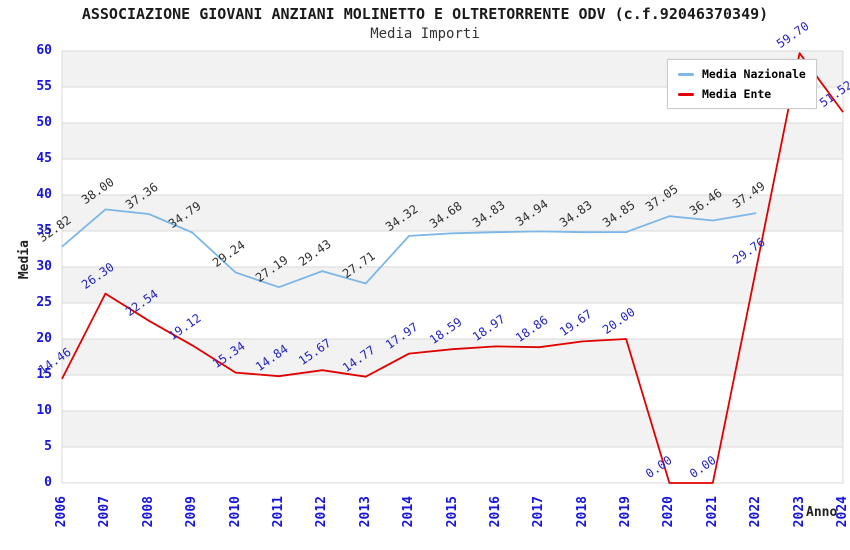 The image size is (850, 550). I want to click on y-axis-title: Media, so click(24, 260).